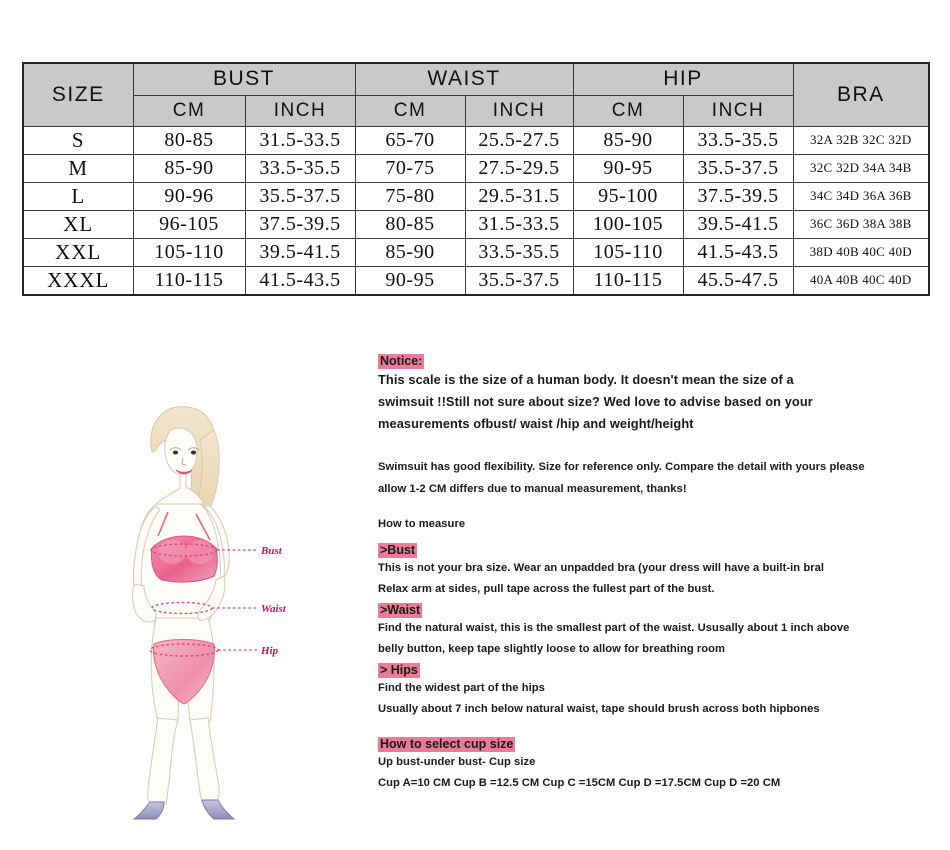  I want to click on cell-waist-cm: 70-75, so click(410, 168).